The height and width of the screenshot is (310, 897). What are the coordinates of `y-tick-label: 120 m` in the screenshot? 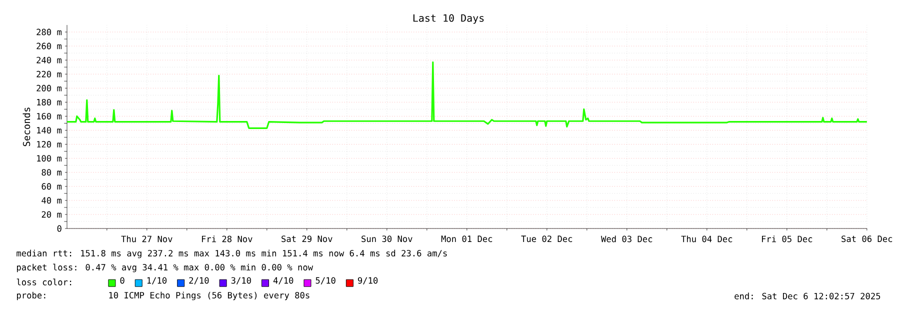 It's located at (49, 144).